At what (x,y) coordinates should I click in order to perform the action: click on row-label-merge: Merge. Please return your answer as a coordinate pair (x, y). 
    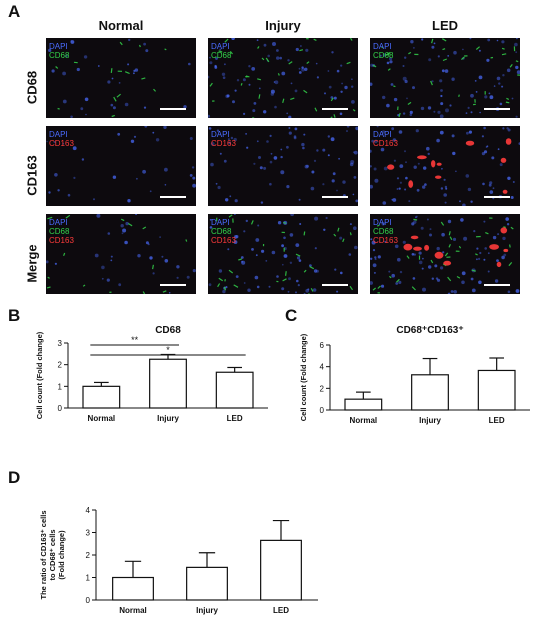
    Looking at the image, I should click on (32, 263).